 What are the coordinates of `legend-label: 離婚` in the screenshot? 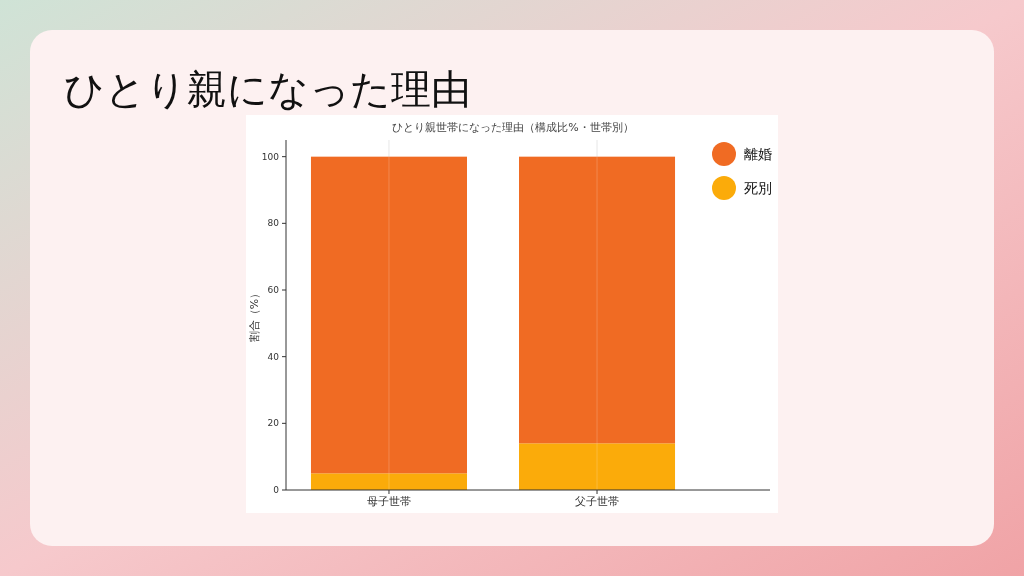 It's located at (758, 153).